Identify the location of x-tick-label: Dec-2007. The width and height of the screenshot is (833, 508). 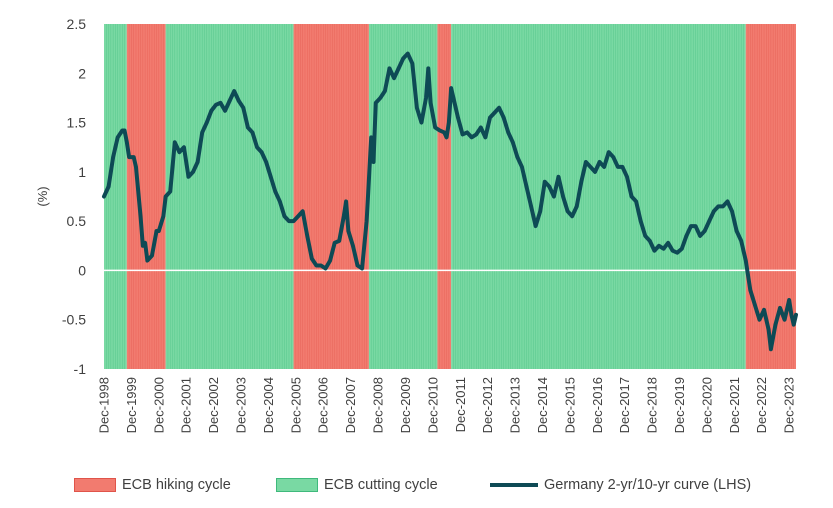
(350, 405).